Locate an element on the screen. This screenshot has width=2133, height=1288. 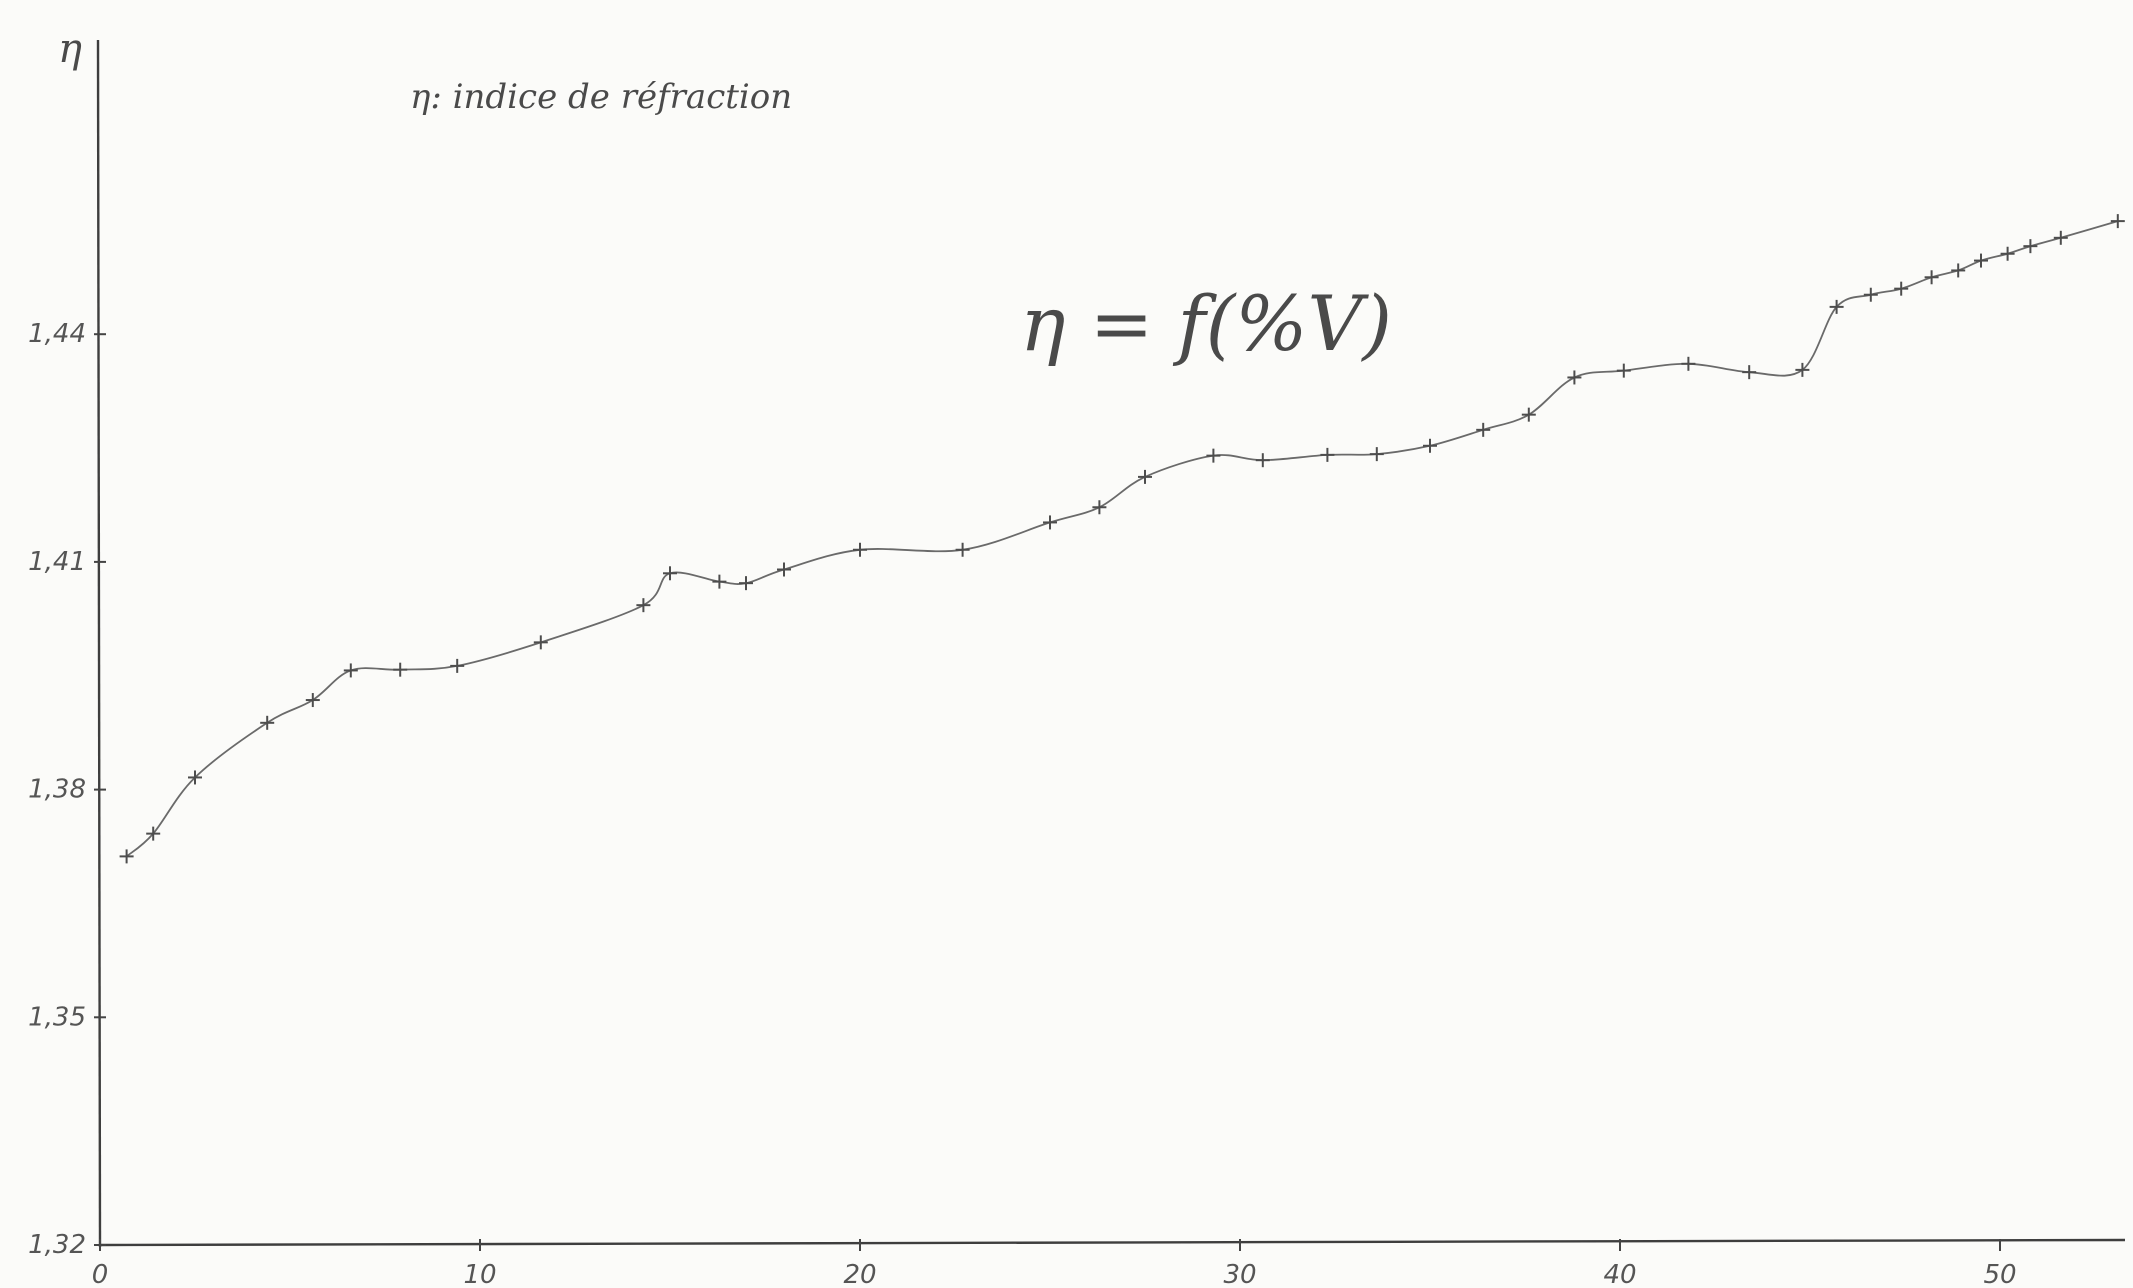
x-tick-label: 20 is located at coordinates (859, 1274).